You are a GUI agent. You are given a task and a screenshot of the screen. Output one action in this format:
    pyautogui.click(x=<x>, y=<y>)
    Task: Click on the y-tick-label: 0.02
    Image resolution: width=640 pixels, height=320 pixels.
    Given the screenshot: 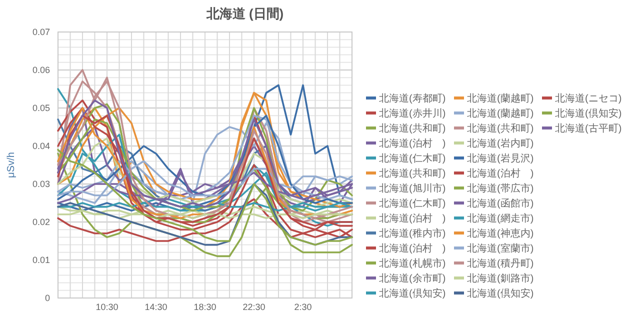 What is the action you would take?
    pyautogui.click(x=41, y=222)
    